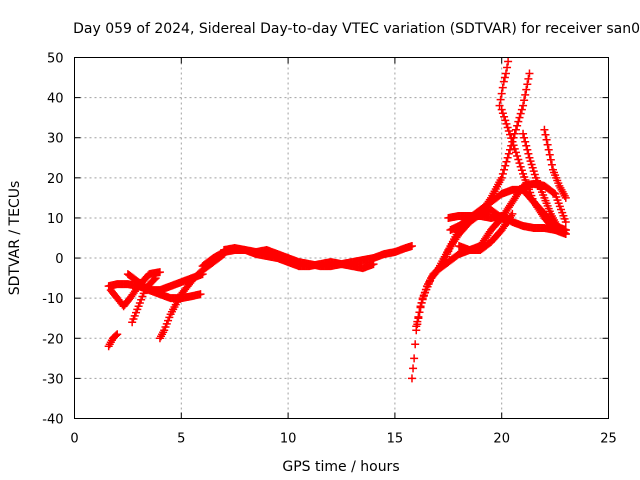 The width and height of the screenshot is (640, 480). I want to click on x-tick-label: 20, so click(501, 439).